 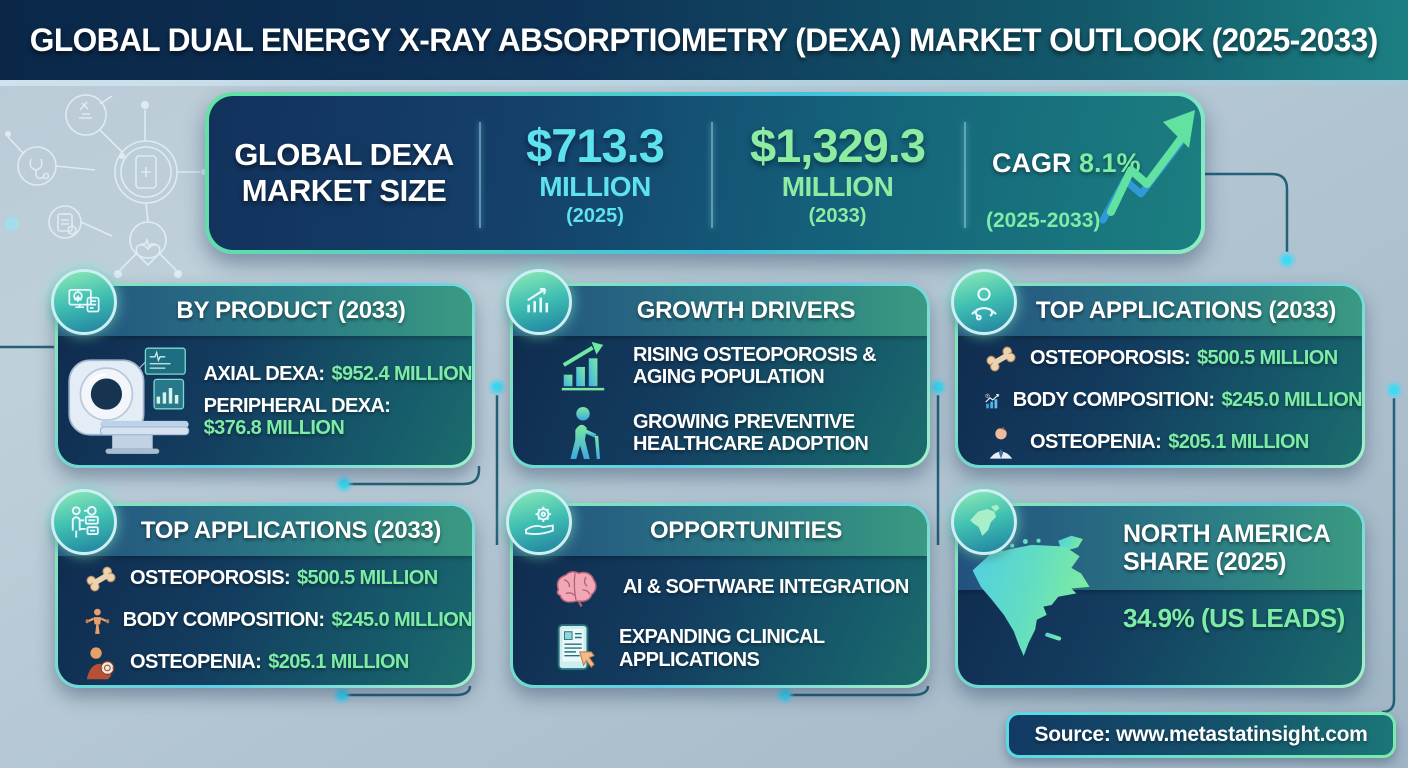 What do you see at coordinates (576, 646) in the screenshot?
I see `tablet-touch-icon` at bounding box center [576, 646].